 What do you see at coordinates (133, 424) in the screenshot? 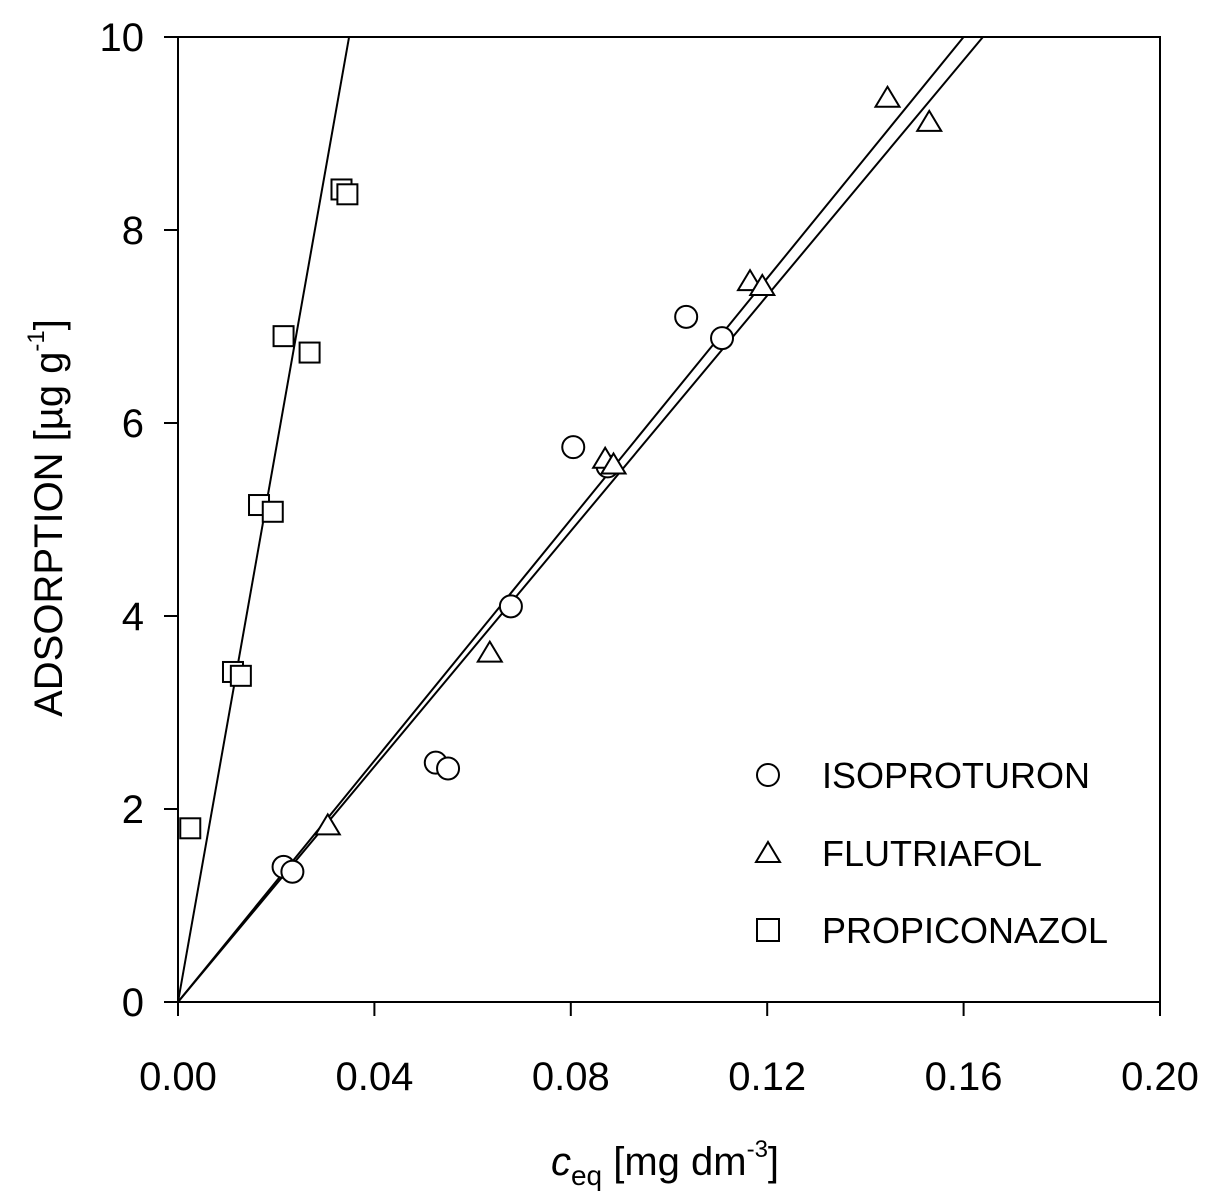
I see `y-tick-label: 6` at bounding box center [133, 424].